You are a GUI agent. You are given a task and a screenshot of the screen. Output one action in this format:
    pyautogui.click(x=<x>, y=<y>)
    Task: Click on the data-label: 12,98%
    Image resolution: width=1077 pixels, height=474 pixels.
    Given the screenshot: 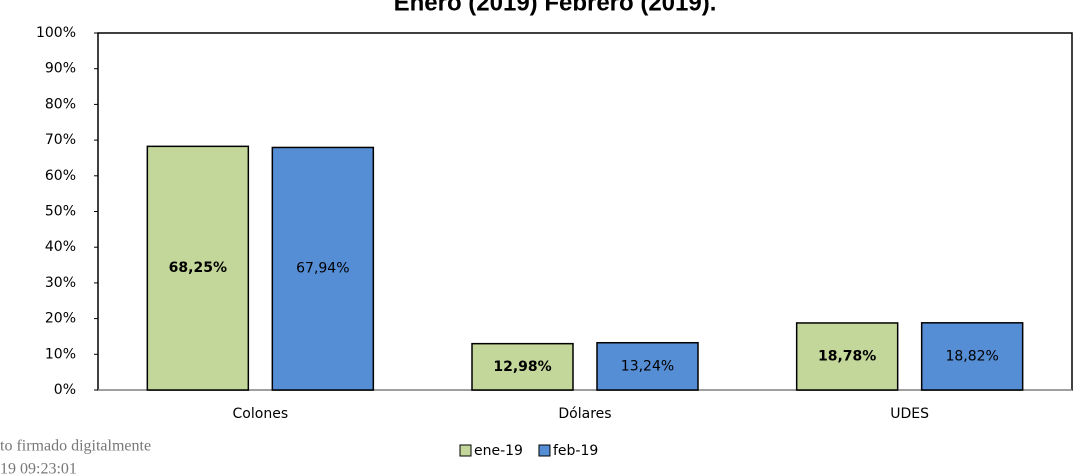 What is the action you would take?
    pyautogui.click(x=522, y=367)
    